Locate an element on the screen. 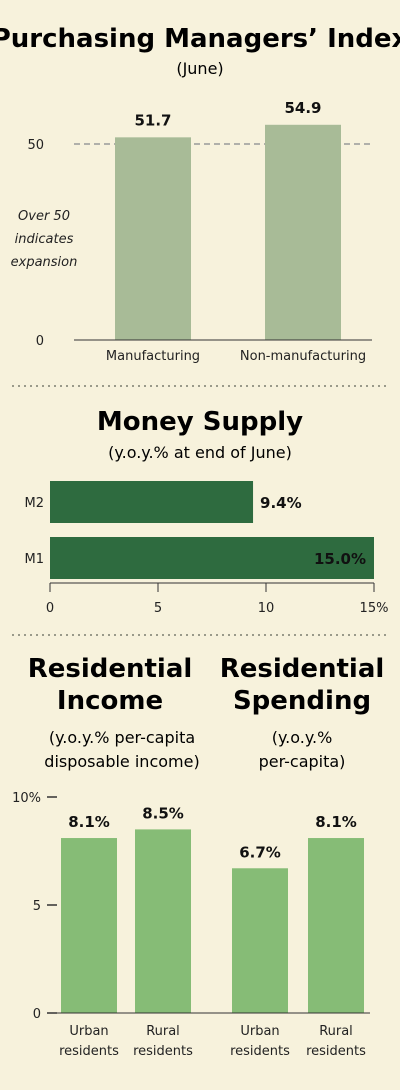 This screenshot has height=1090, width=400. spending-subtitle-line2: per-capita) is located at coordinates (302, 761).